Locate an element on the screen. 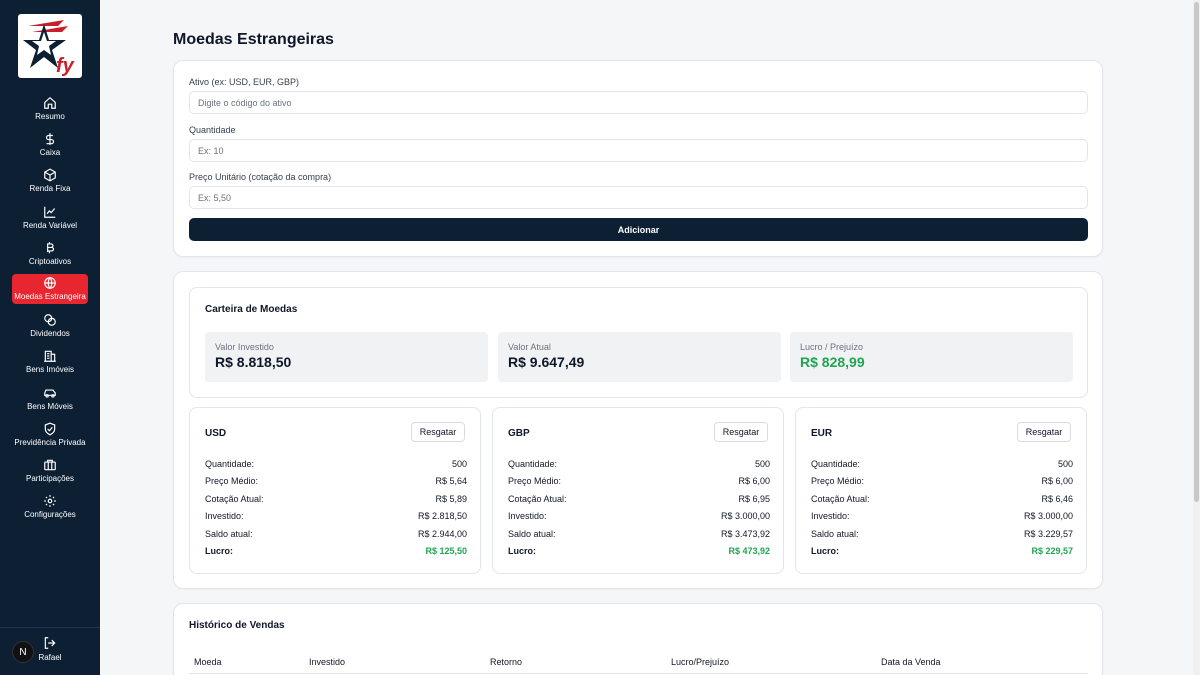  current-value: R$ 9.647,49 is located at coordinates (546, 362).